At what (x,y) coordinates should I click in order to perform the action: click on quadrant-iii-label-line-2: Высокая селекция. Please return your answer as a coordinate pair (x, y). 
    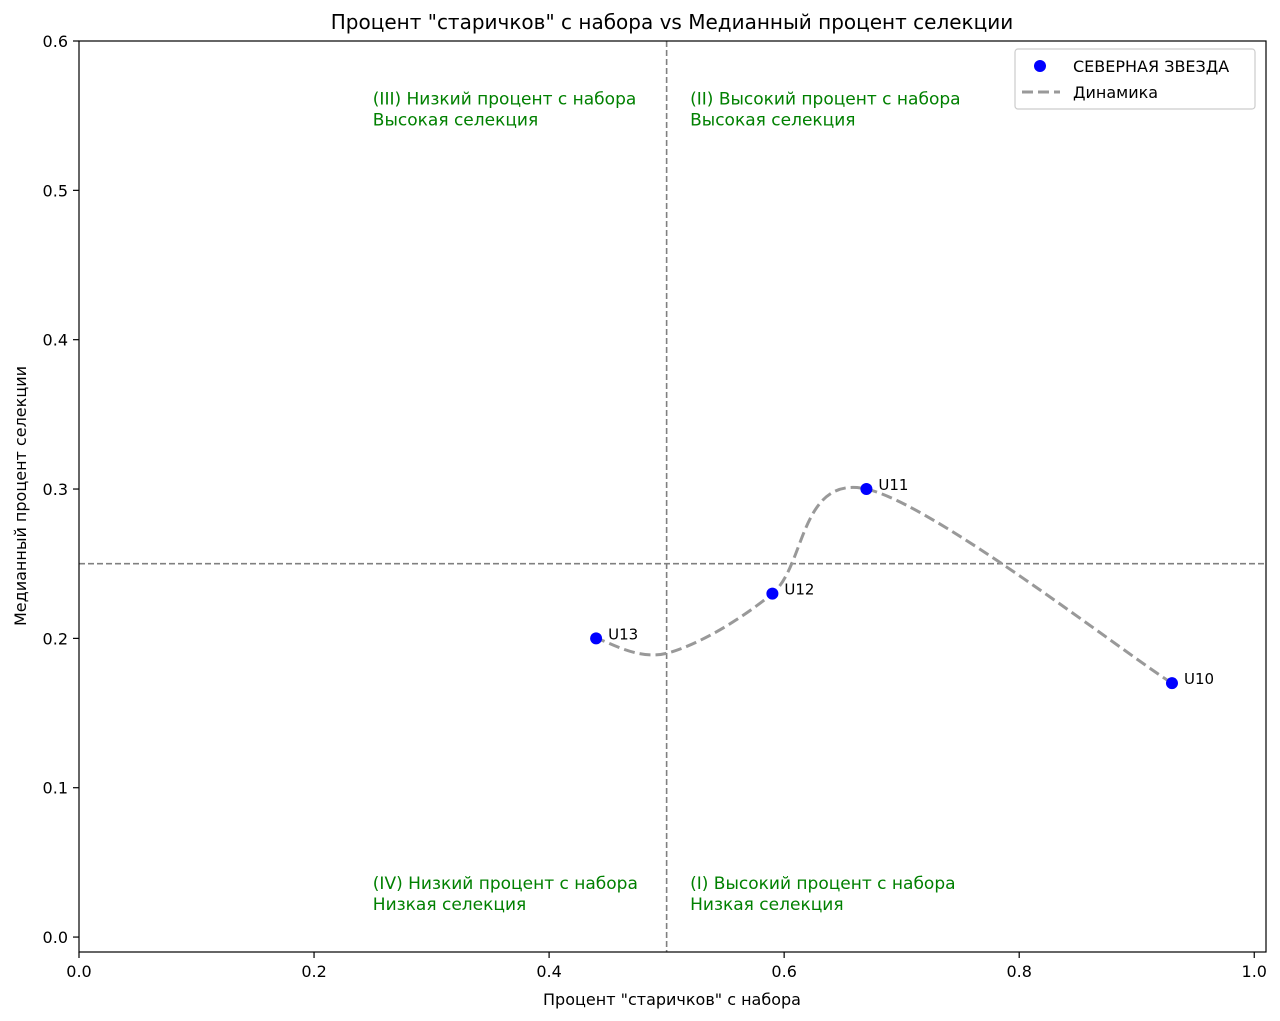
    Looking at the image, I should click on (455, 121).